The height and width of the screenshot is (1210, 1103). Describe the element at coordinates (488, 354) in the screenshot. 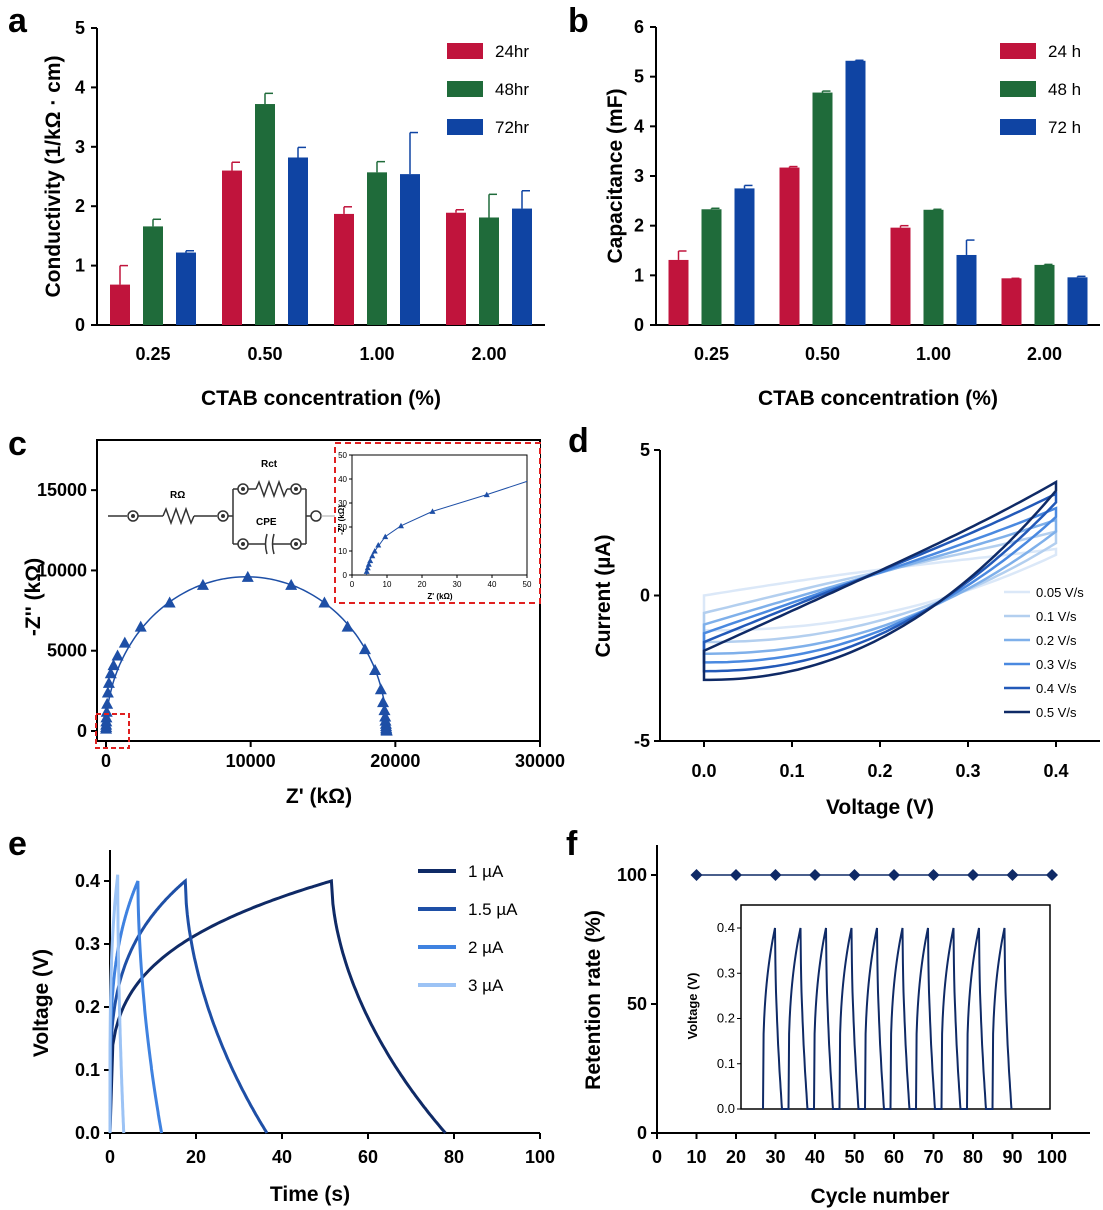

I see `x-tick-label: 2.00` at that location.